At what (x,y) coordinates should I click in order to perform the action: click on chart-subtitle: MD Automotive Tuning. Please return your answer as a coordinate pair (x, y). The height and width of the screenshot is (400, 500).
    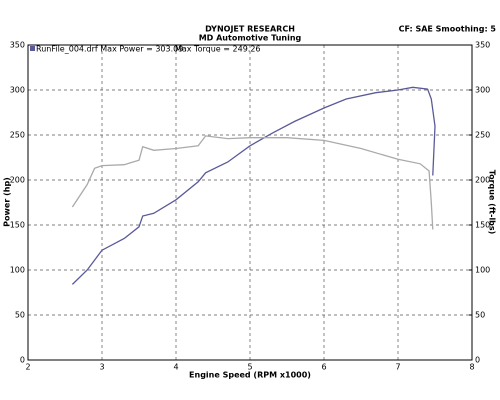
    Looking at the image, I should click on (250, 38).